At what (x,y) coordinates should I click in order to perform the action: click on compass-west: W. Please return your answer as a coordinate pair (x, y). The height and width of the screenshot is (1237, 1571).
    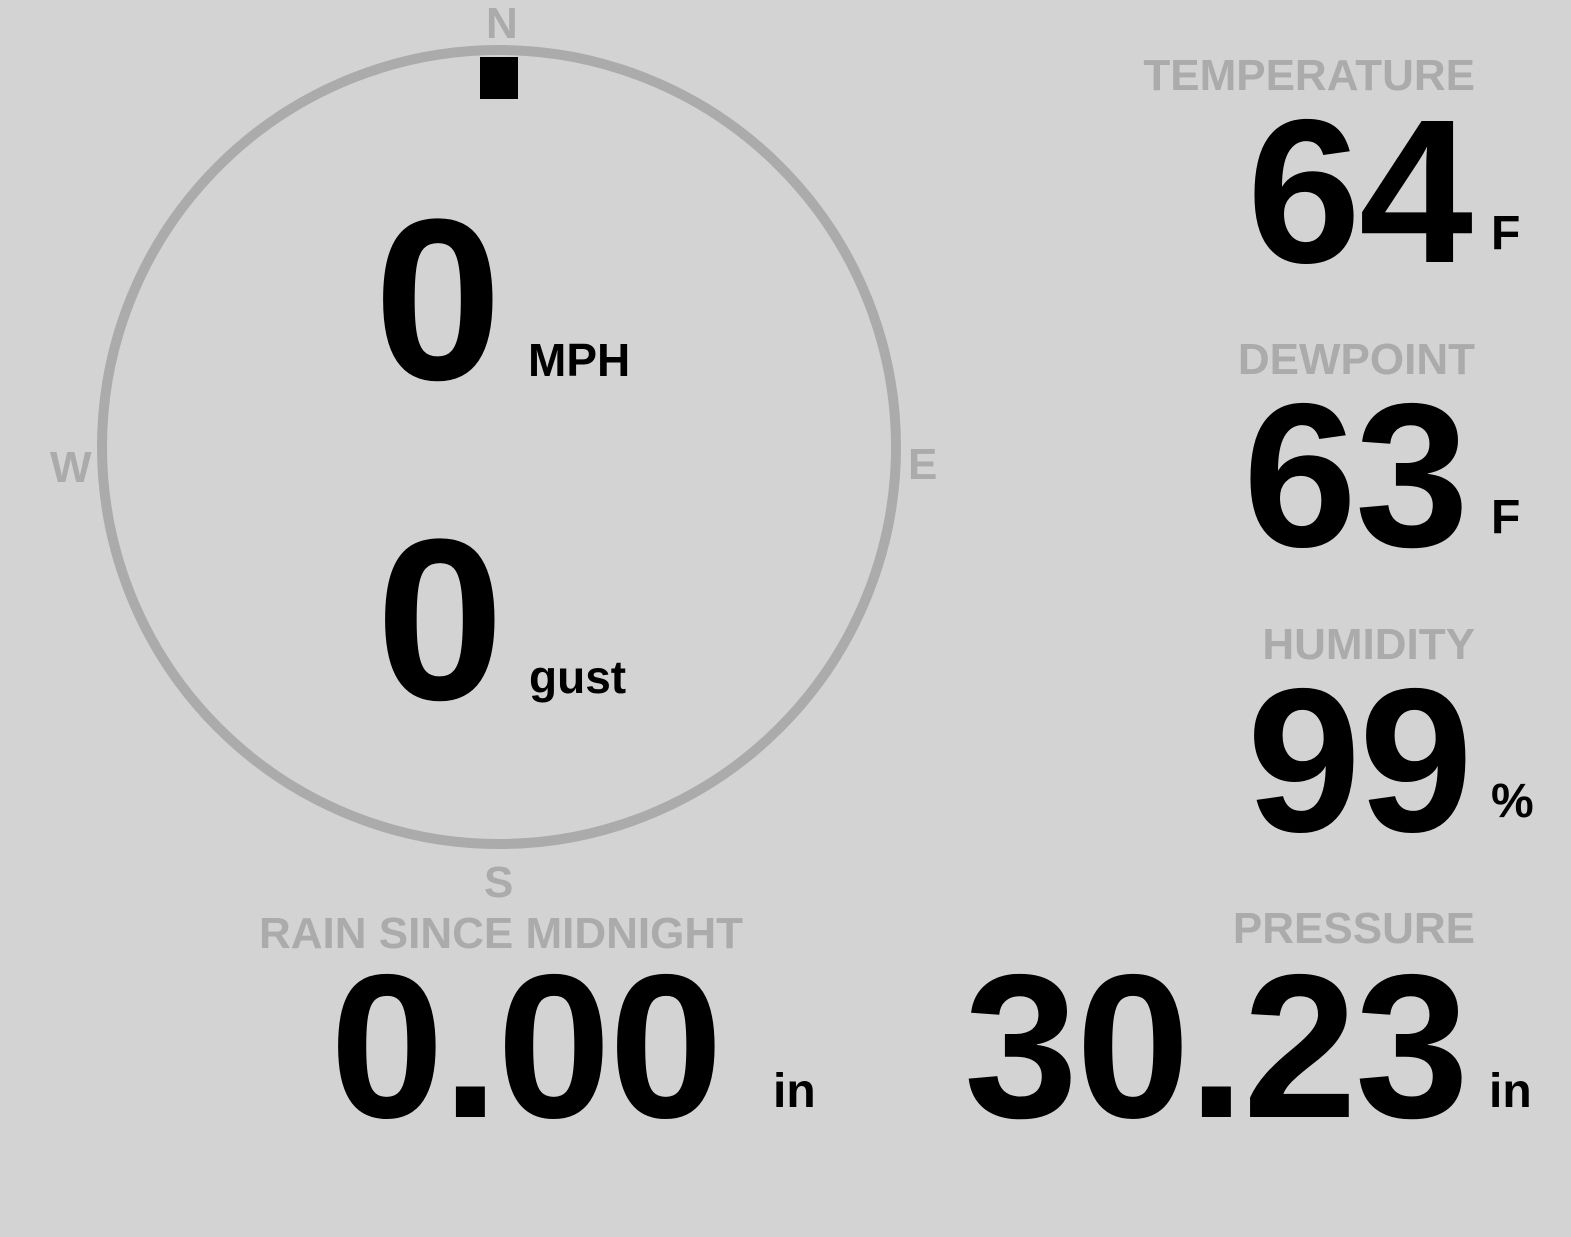
    Looking at the image, I should click on (71, 467).